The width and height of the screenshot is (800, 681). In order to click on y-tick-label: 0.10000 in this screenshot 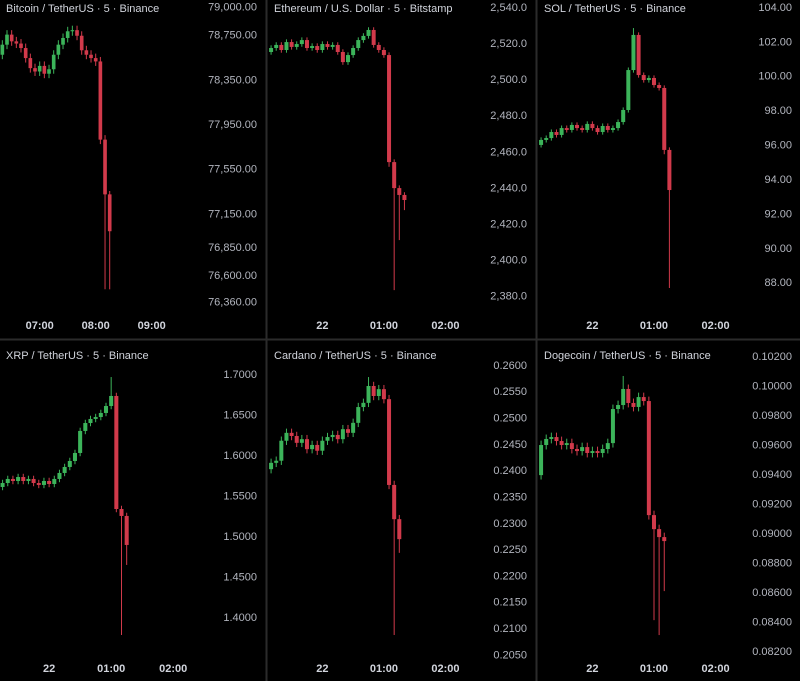, I will do `click(772, 386)`.